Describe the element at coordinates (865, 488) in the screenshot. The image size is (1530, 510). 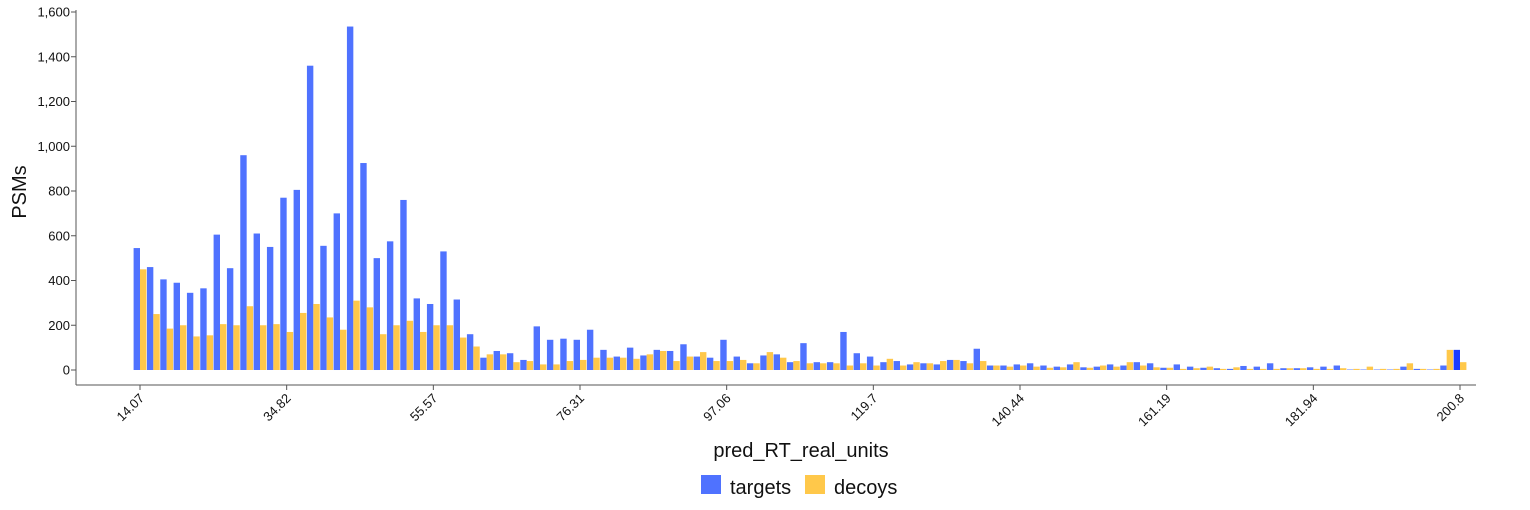
I see `legend-label-decoys: decoys` at that location.